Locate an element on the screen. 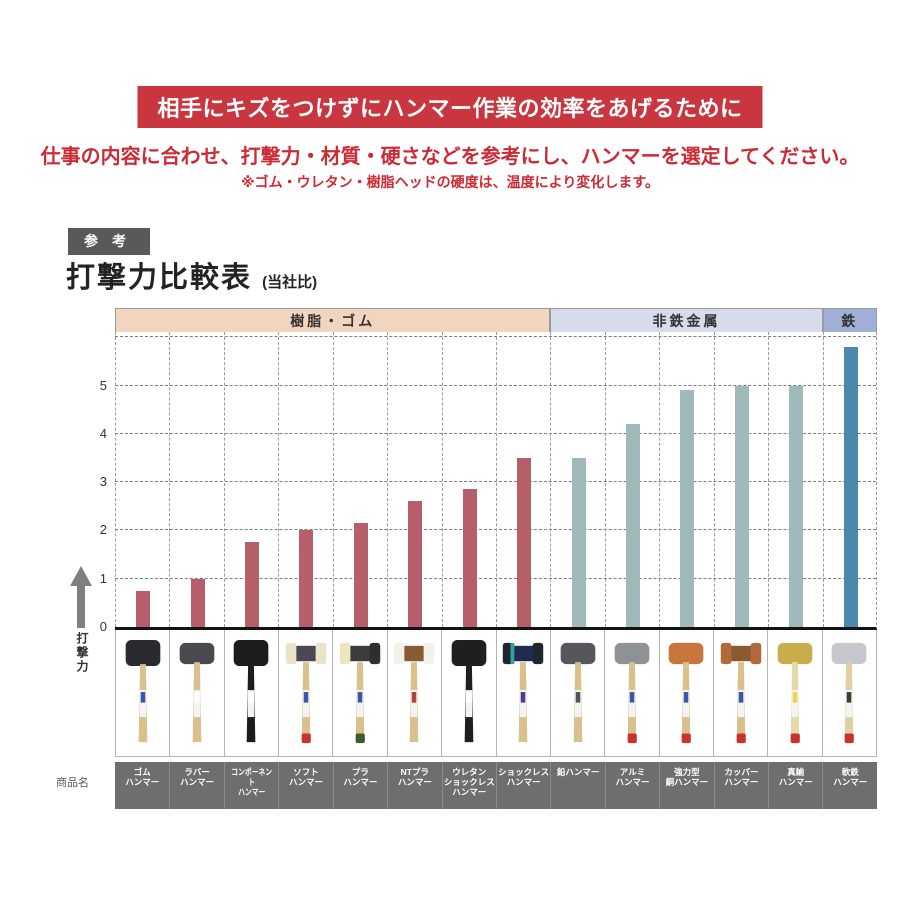 Image resolution: width=900 pixels, height=900 pixels. page-title-suffix: (当社比) is located at coordinates (290, 282).